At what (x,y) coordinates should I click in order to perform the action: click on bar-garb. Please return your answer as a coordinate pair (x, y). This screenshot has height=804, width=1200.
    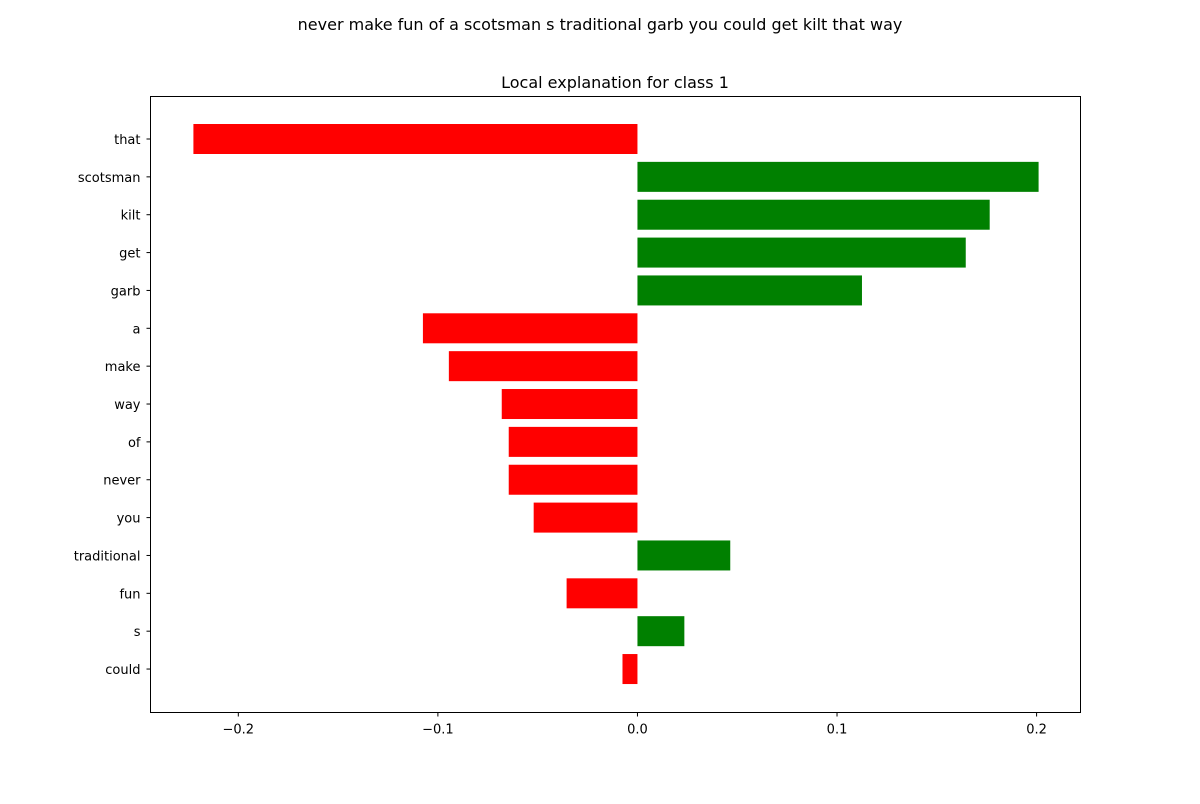
    Looking at the image, I should click on (749, 290).